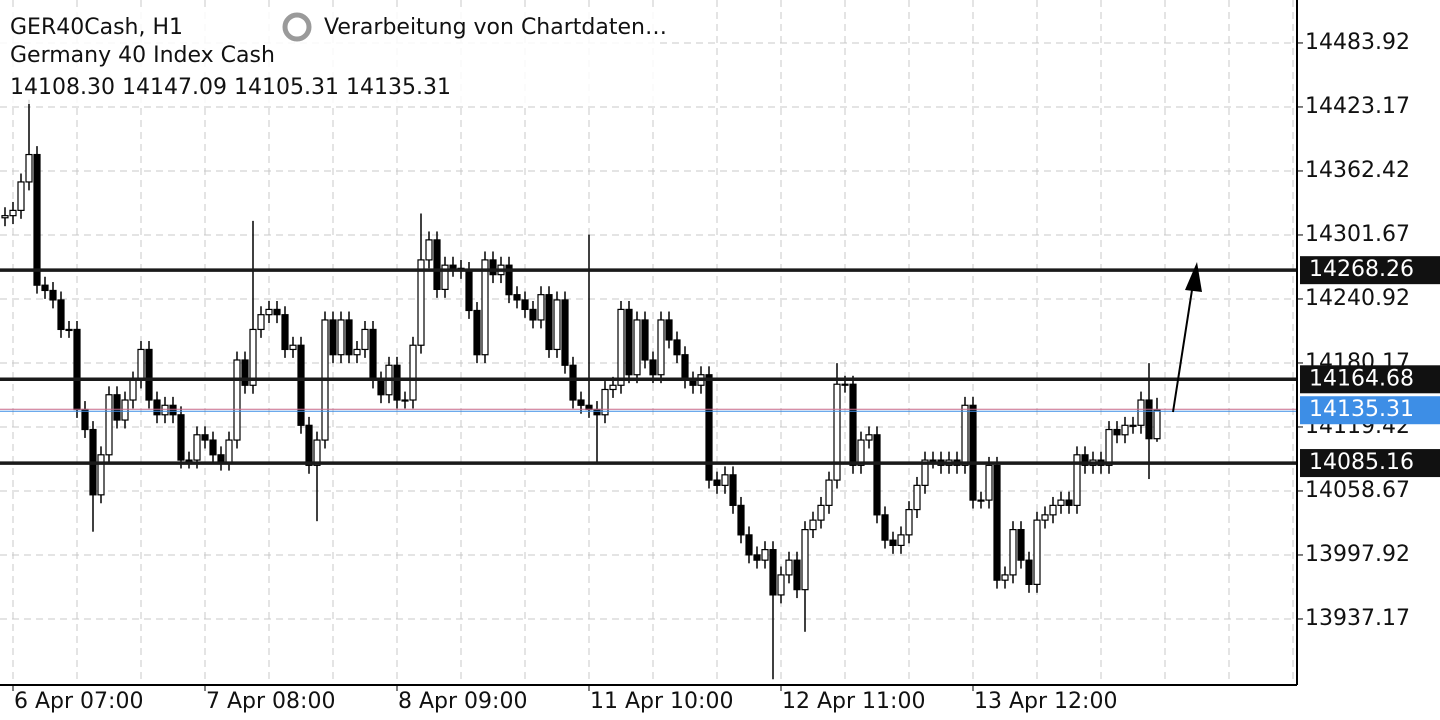 This screenshot has height=720, width=1440. I want to click on level-label: 14268.26, so click(1361, 269).